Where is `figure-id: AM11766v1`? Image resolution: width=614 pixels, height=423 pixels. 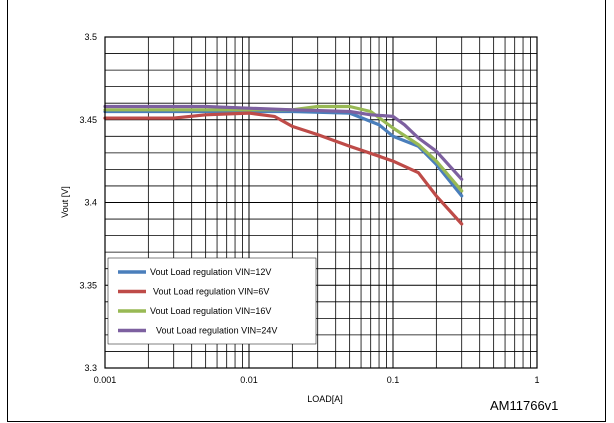
figure-id: AM11766v1 is located at coordinates (524, 405).